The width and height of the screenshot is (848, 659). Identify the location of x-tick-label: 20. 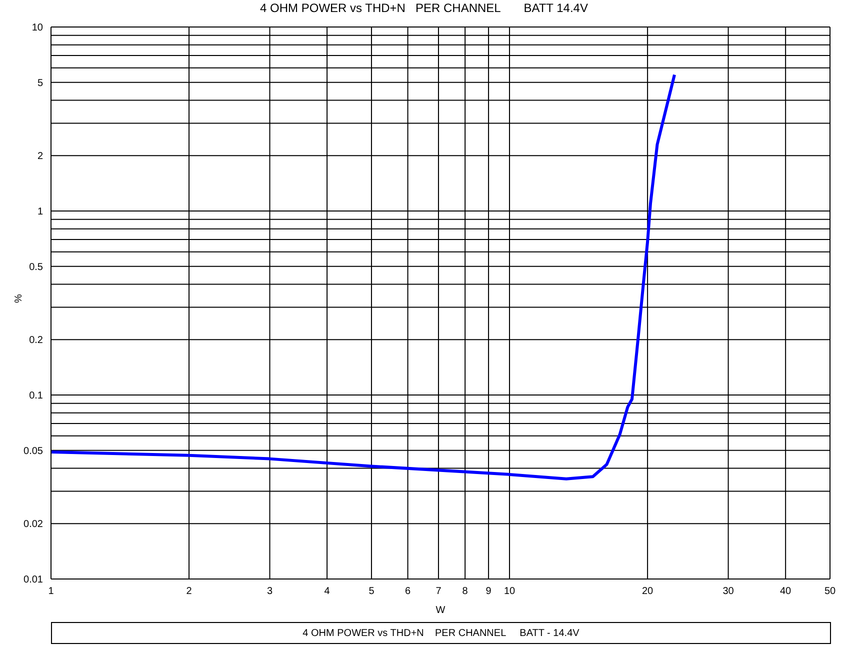
(648, 592).